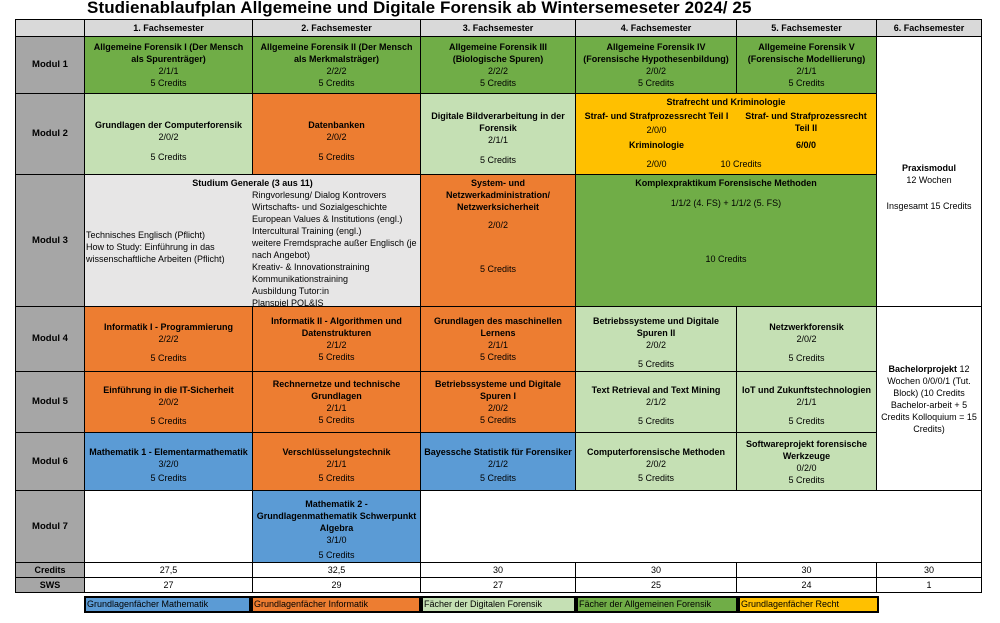 This screenshot has height=623, width=1000. Describe the element at coordinates (50, 570) in the screenshot. I see `row-label: Credits` at that location.